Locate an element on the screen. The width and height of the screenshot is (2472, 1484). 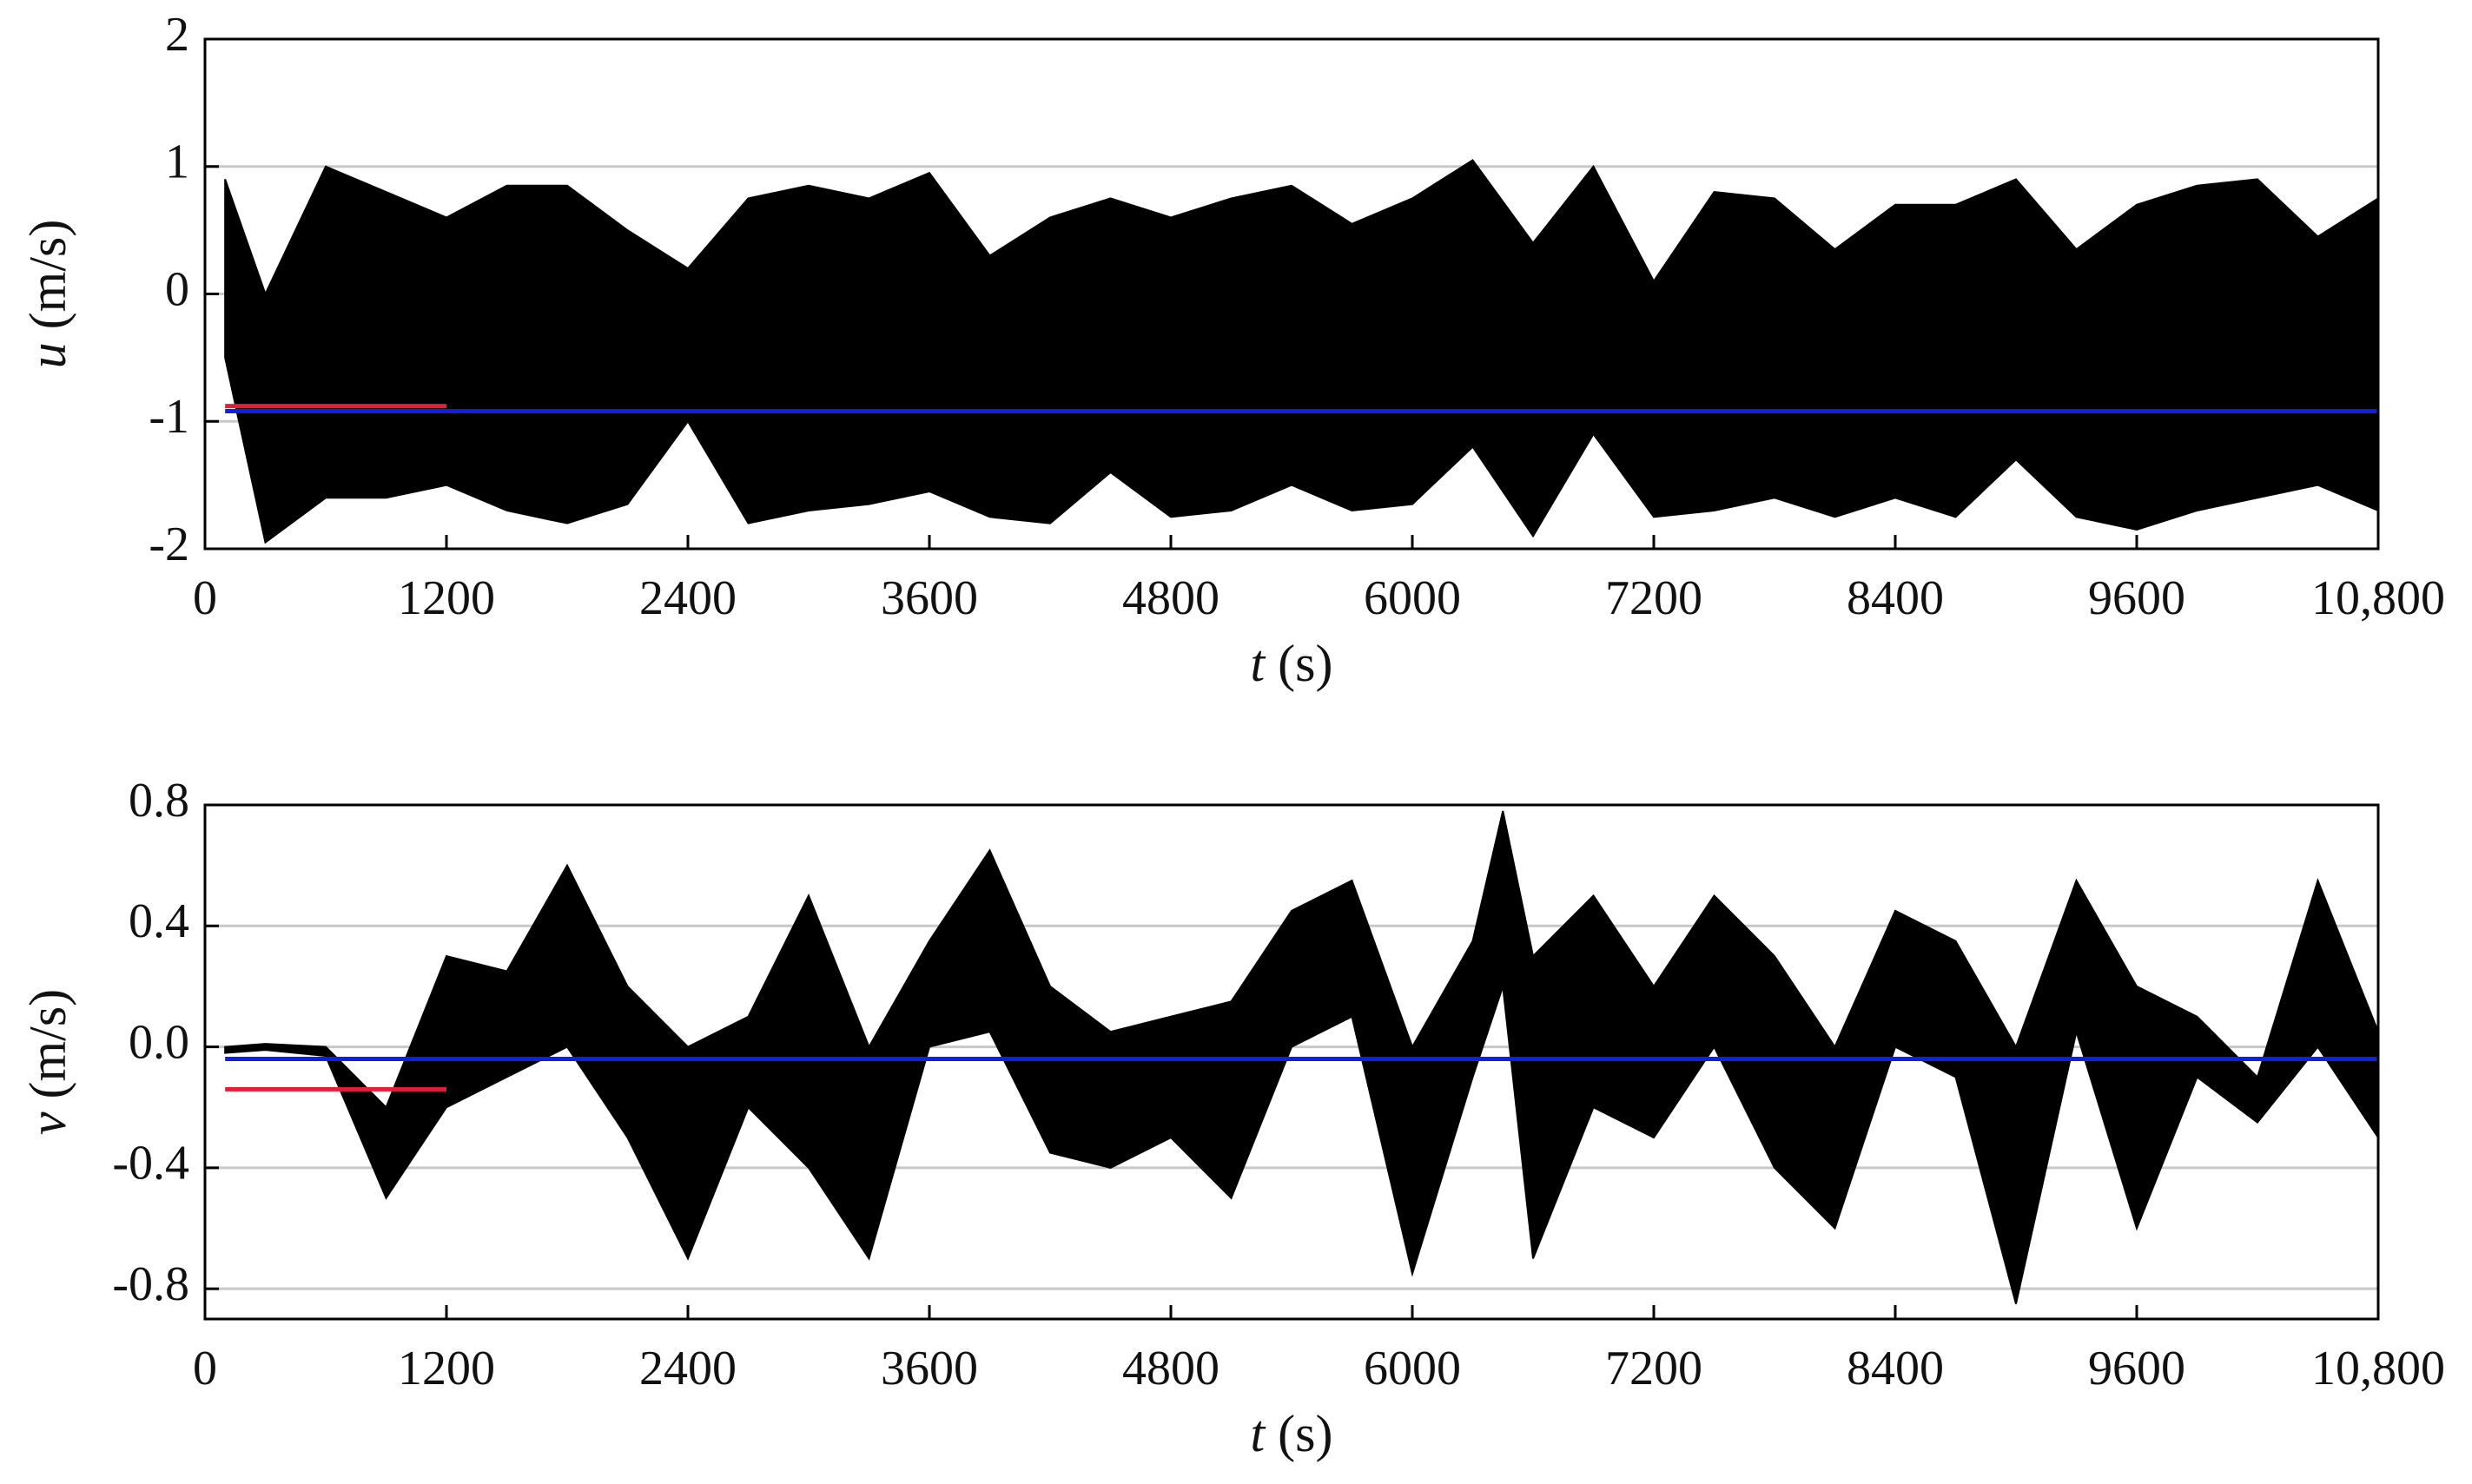
y-tick-label: 0.4 is located at coordinates (159, 921).